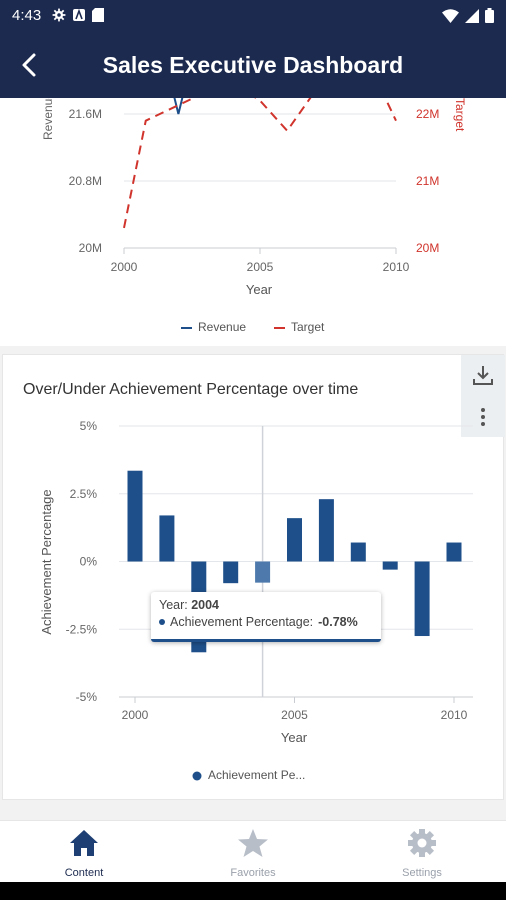 The width and height of the screenshot is (506, 900). I want to click on right-axis-label: Target, so click(460, 115).